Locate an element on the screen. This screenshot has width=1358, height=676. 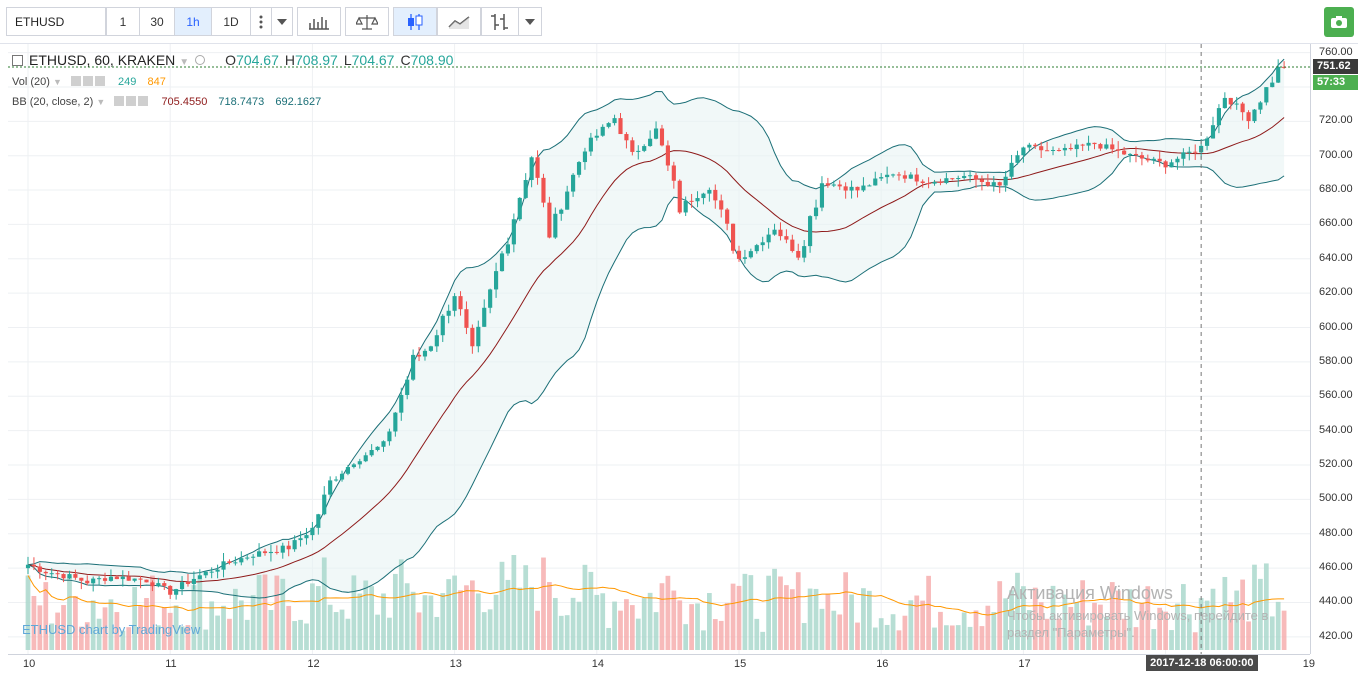
activation-title: Активация Windows is located at coordinates (1090, 593).